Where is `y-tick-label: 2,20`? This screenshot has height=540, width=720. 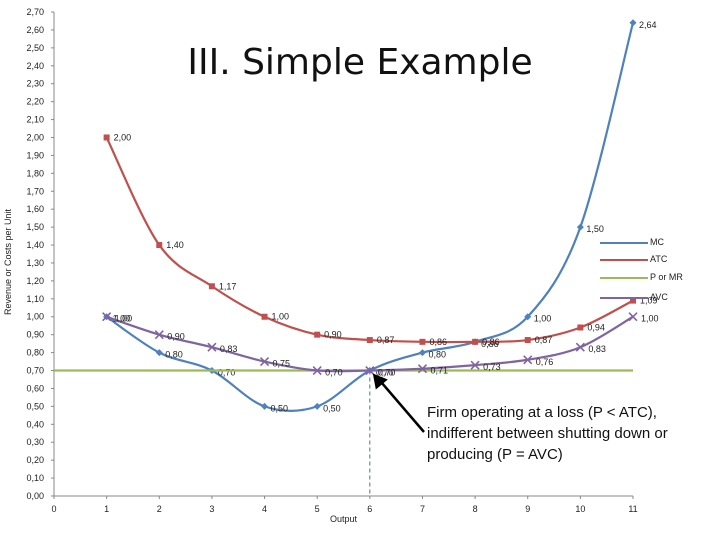
y-tick-label: 2,20 is located at coordinates (35, 102).